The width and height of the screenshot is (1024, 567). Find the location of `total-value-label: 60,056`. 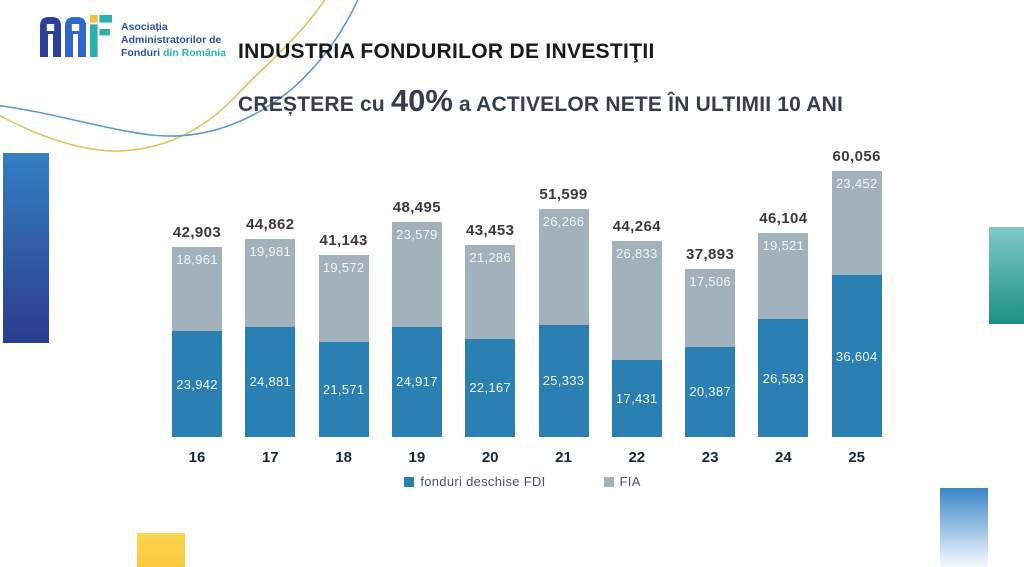

total-value-label: 60,056 is located at coordinates (856, 157).